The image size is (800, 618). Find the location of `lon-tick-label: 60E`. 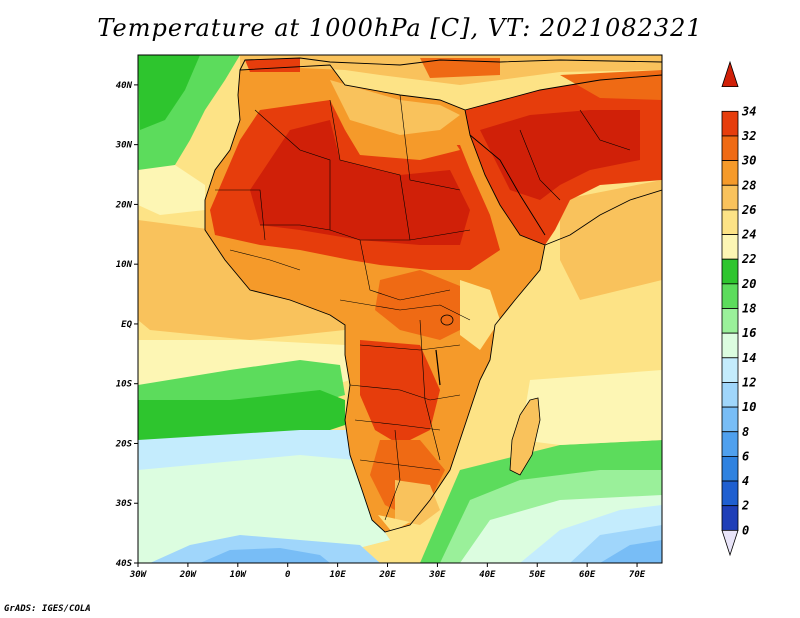

lon-tick-label: 60E is located at coordinates (587, 575).